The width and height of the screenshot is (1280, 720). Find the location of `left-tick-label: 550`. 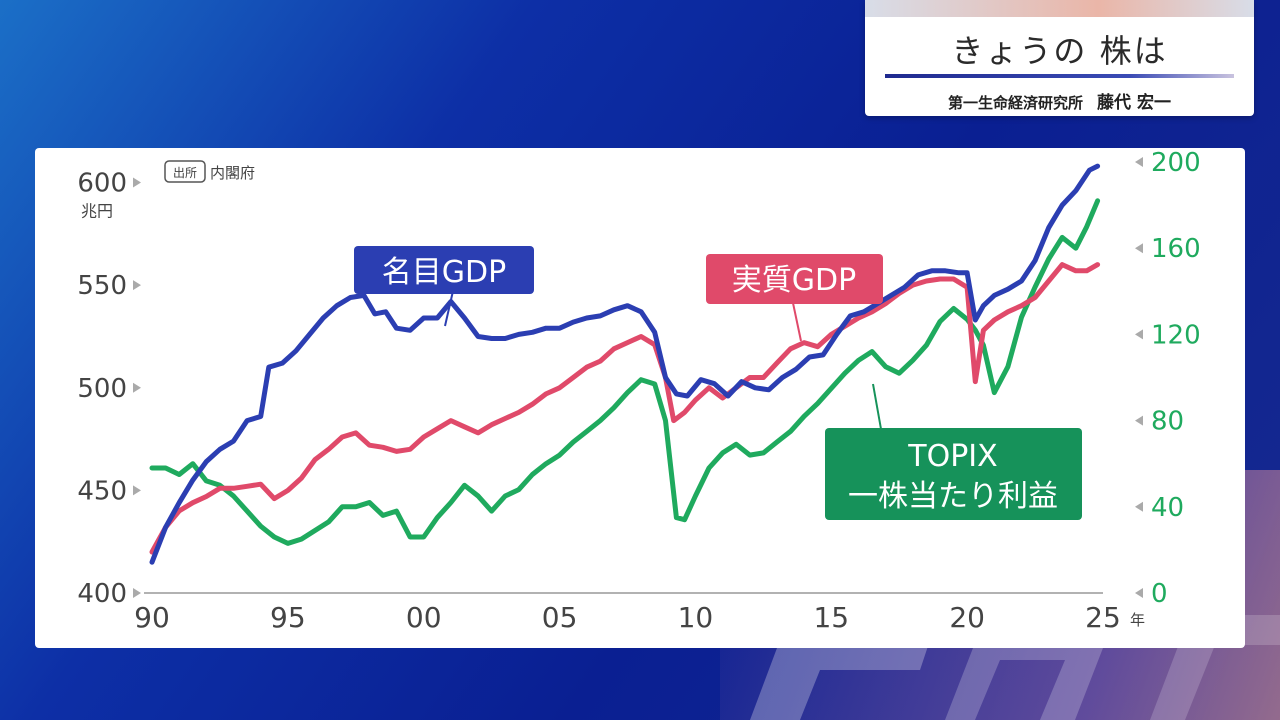

left-tick-label: 550 is located at coordinates (102, 286).